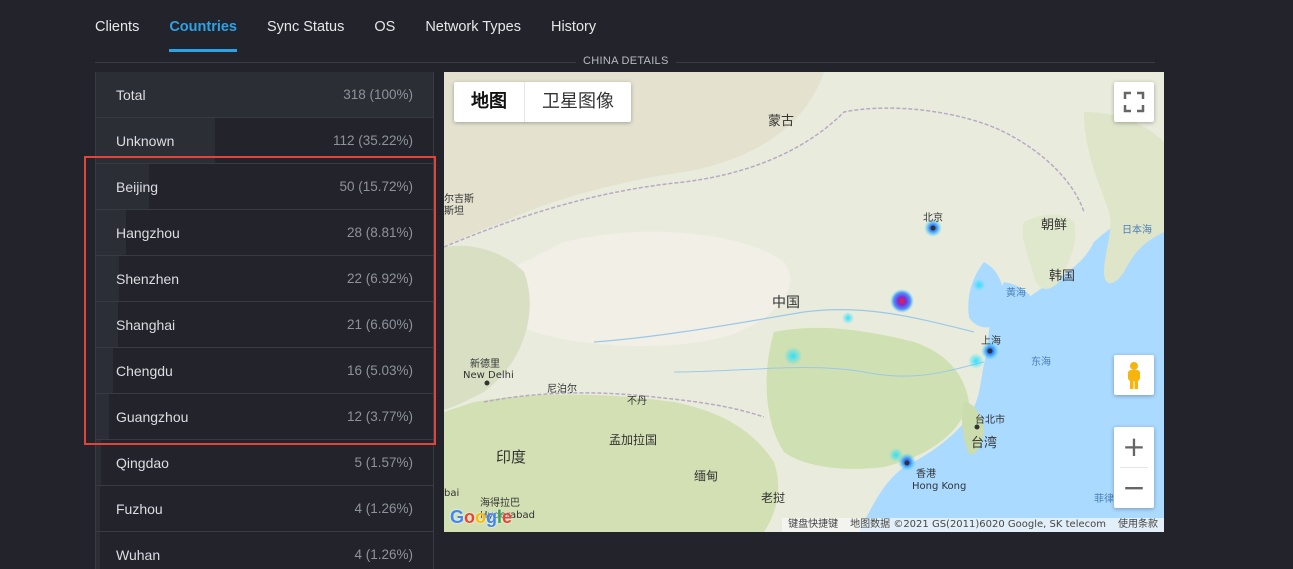 Image resolution: width=1293 pixels, height=569 pixels. What do you see at coordinates (117, 27) in the screenshot?
I see `tab-clients: Clients` at bounding box center [117, 27].